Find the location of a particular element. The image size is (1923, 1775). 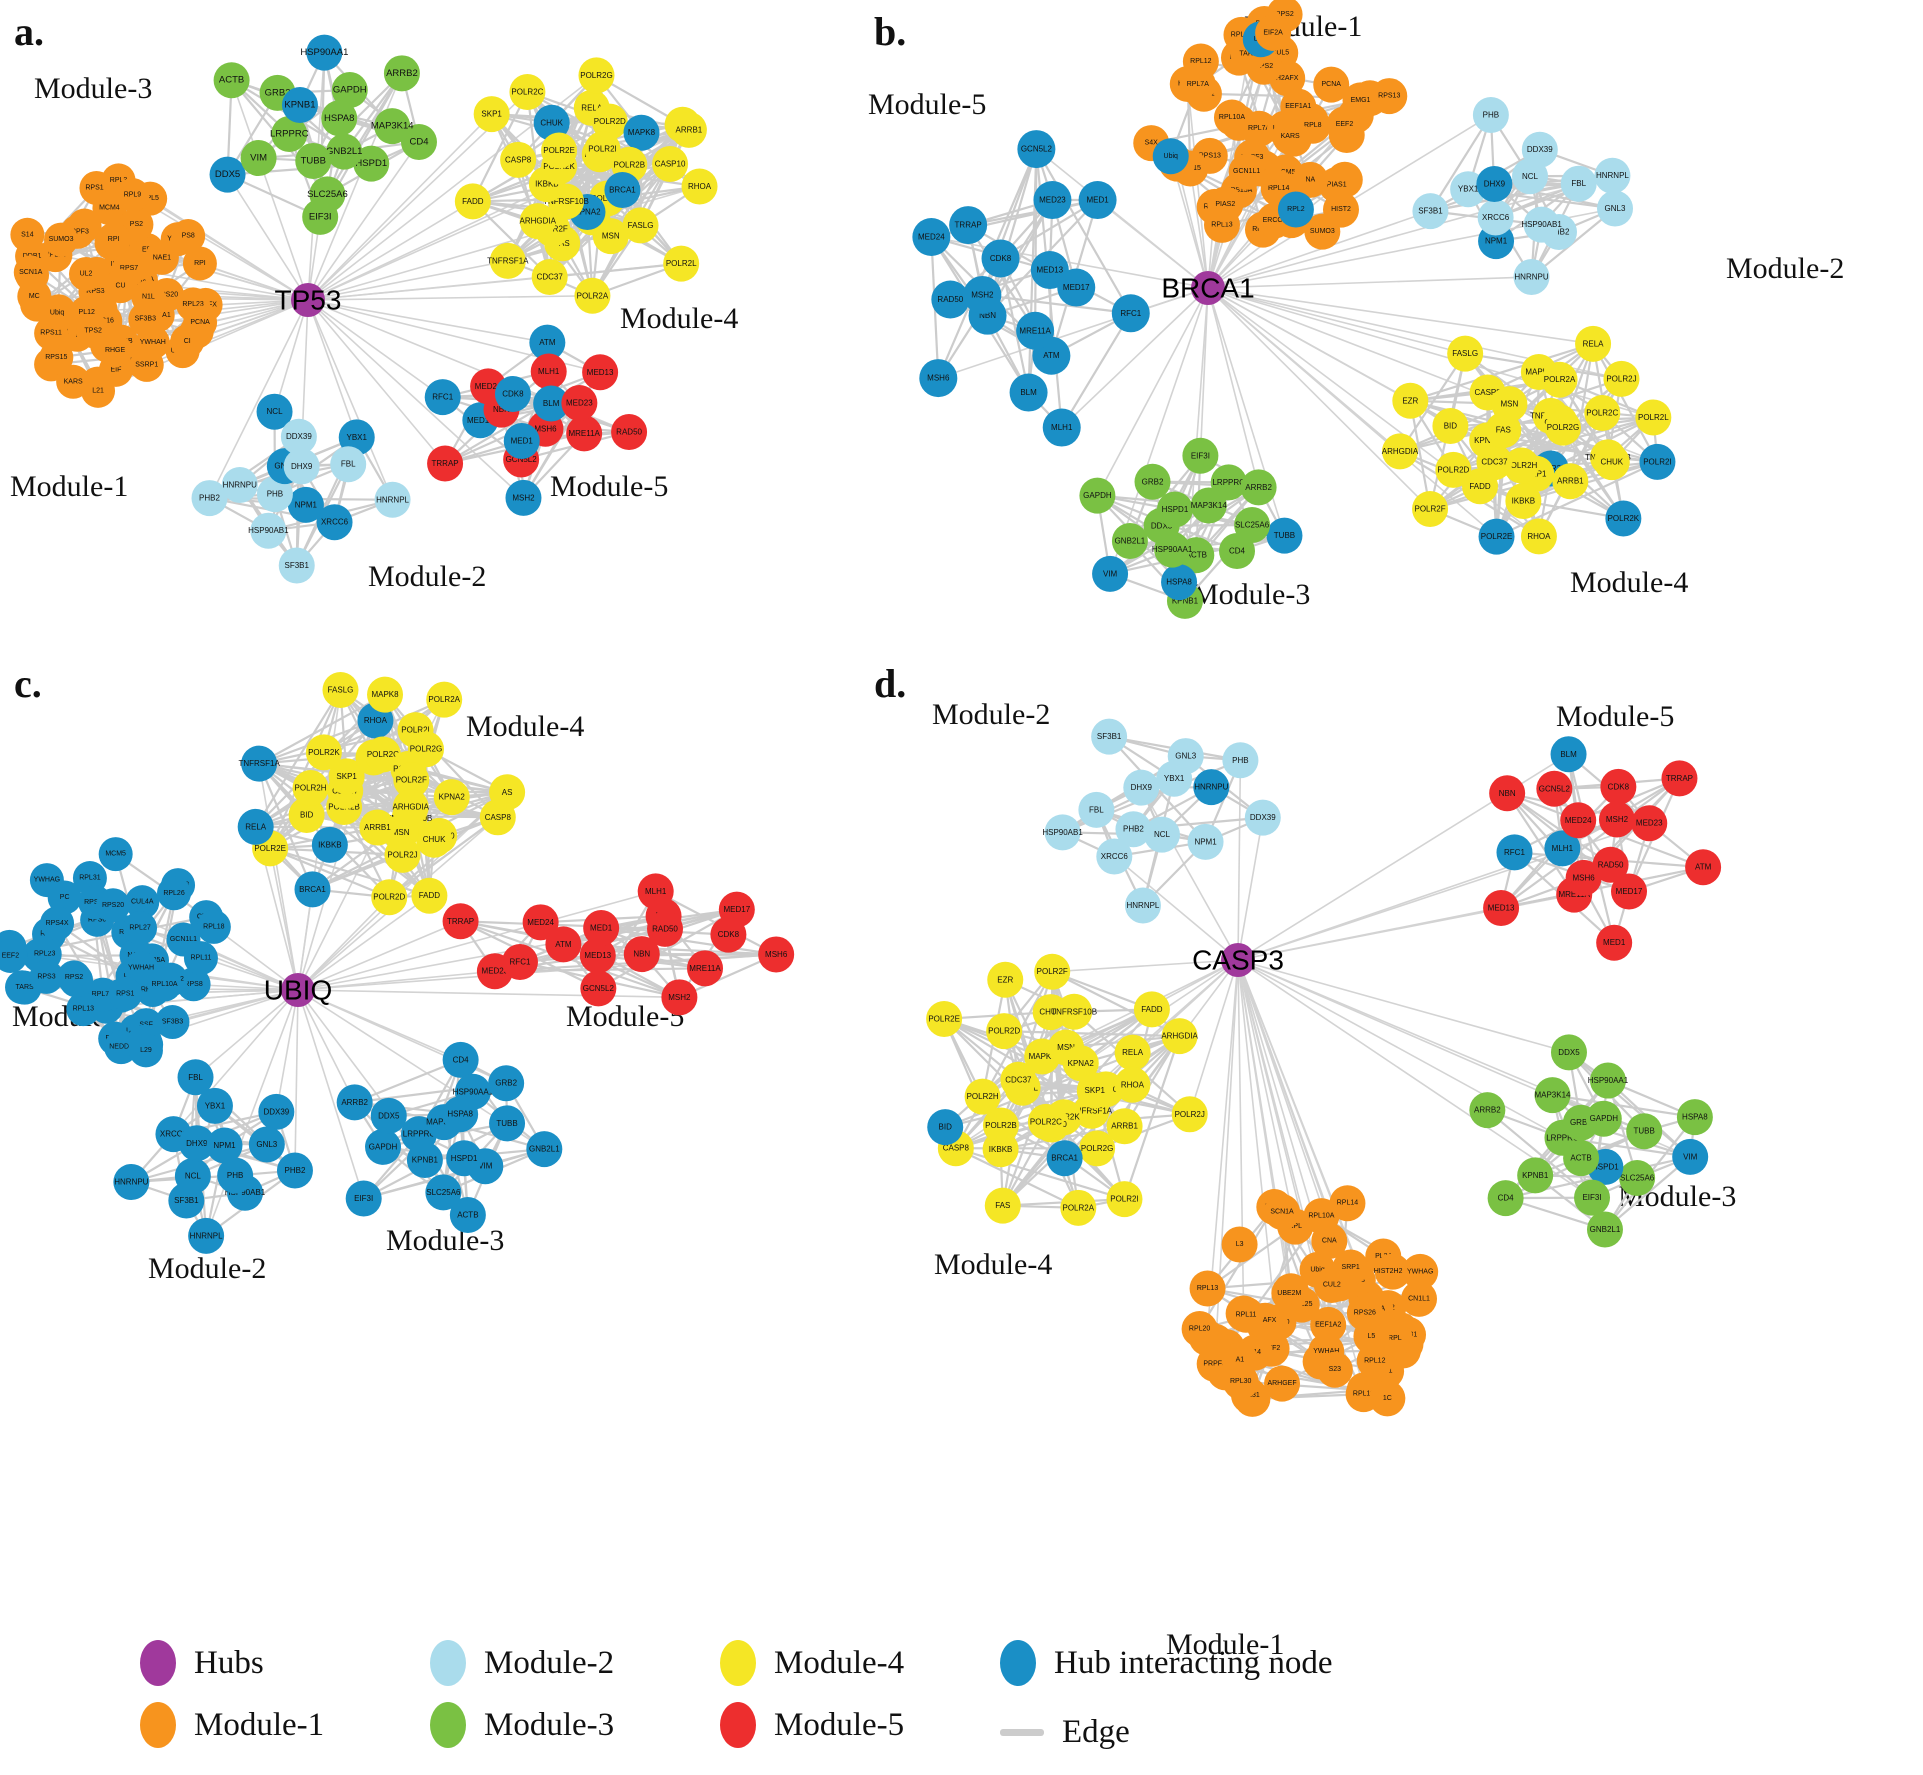

network-node: RPS13 is located at coordinates (1389, 96).